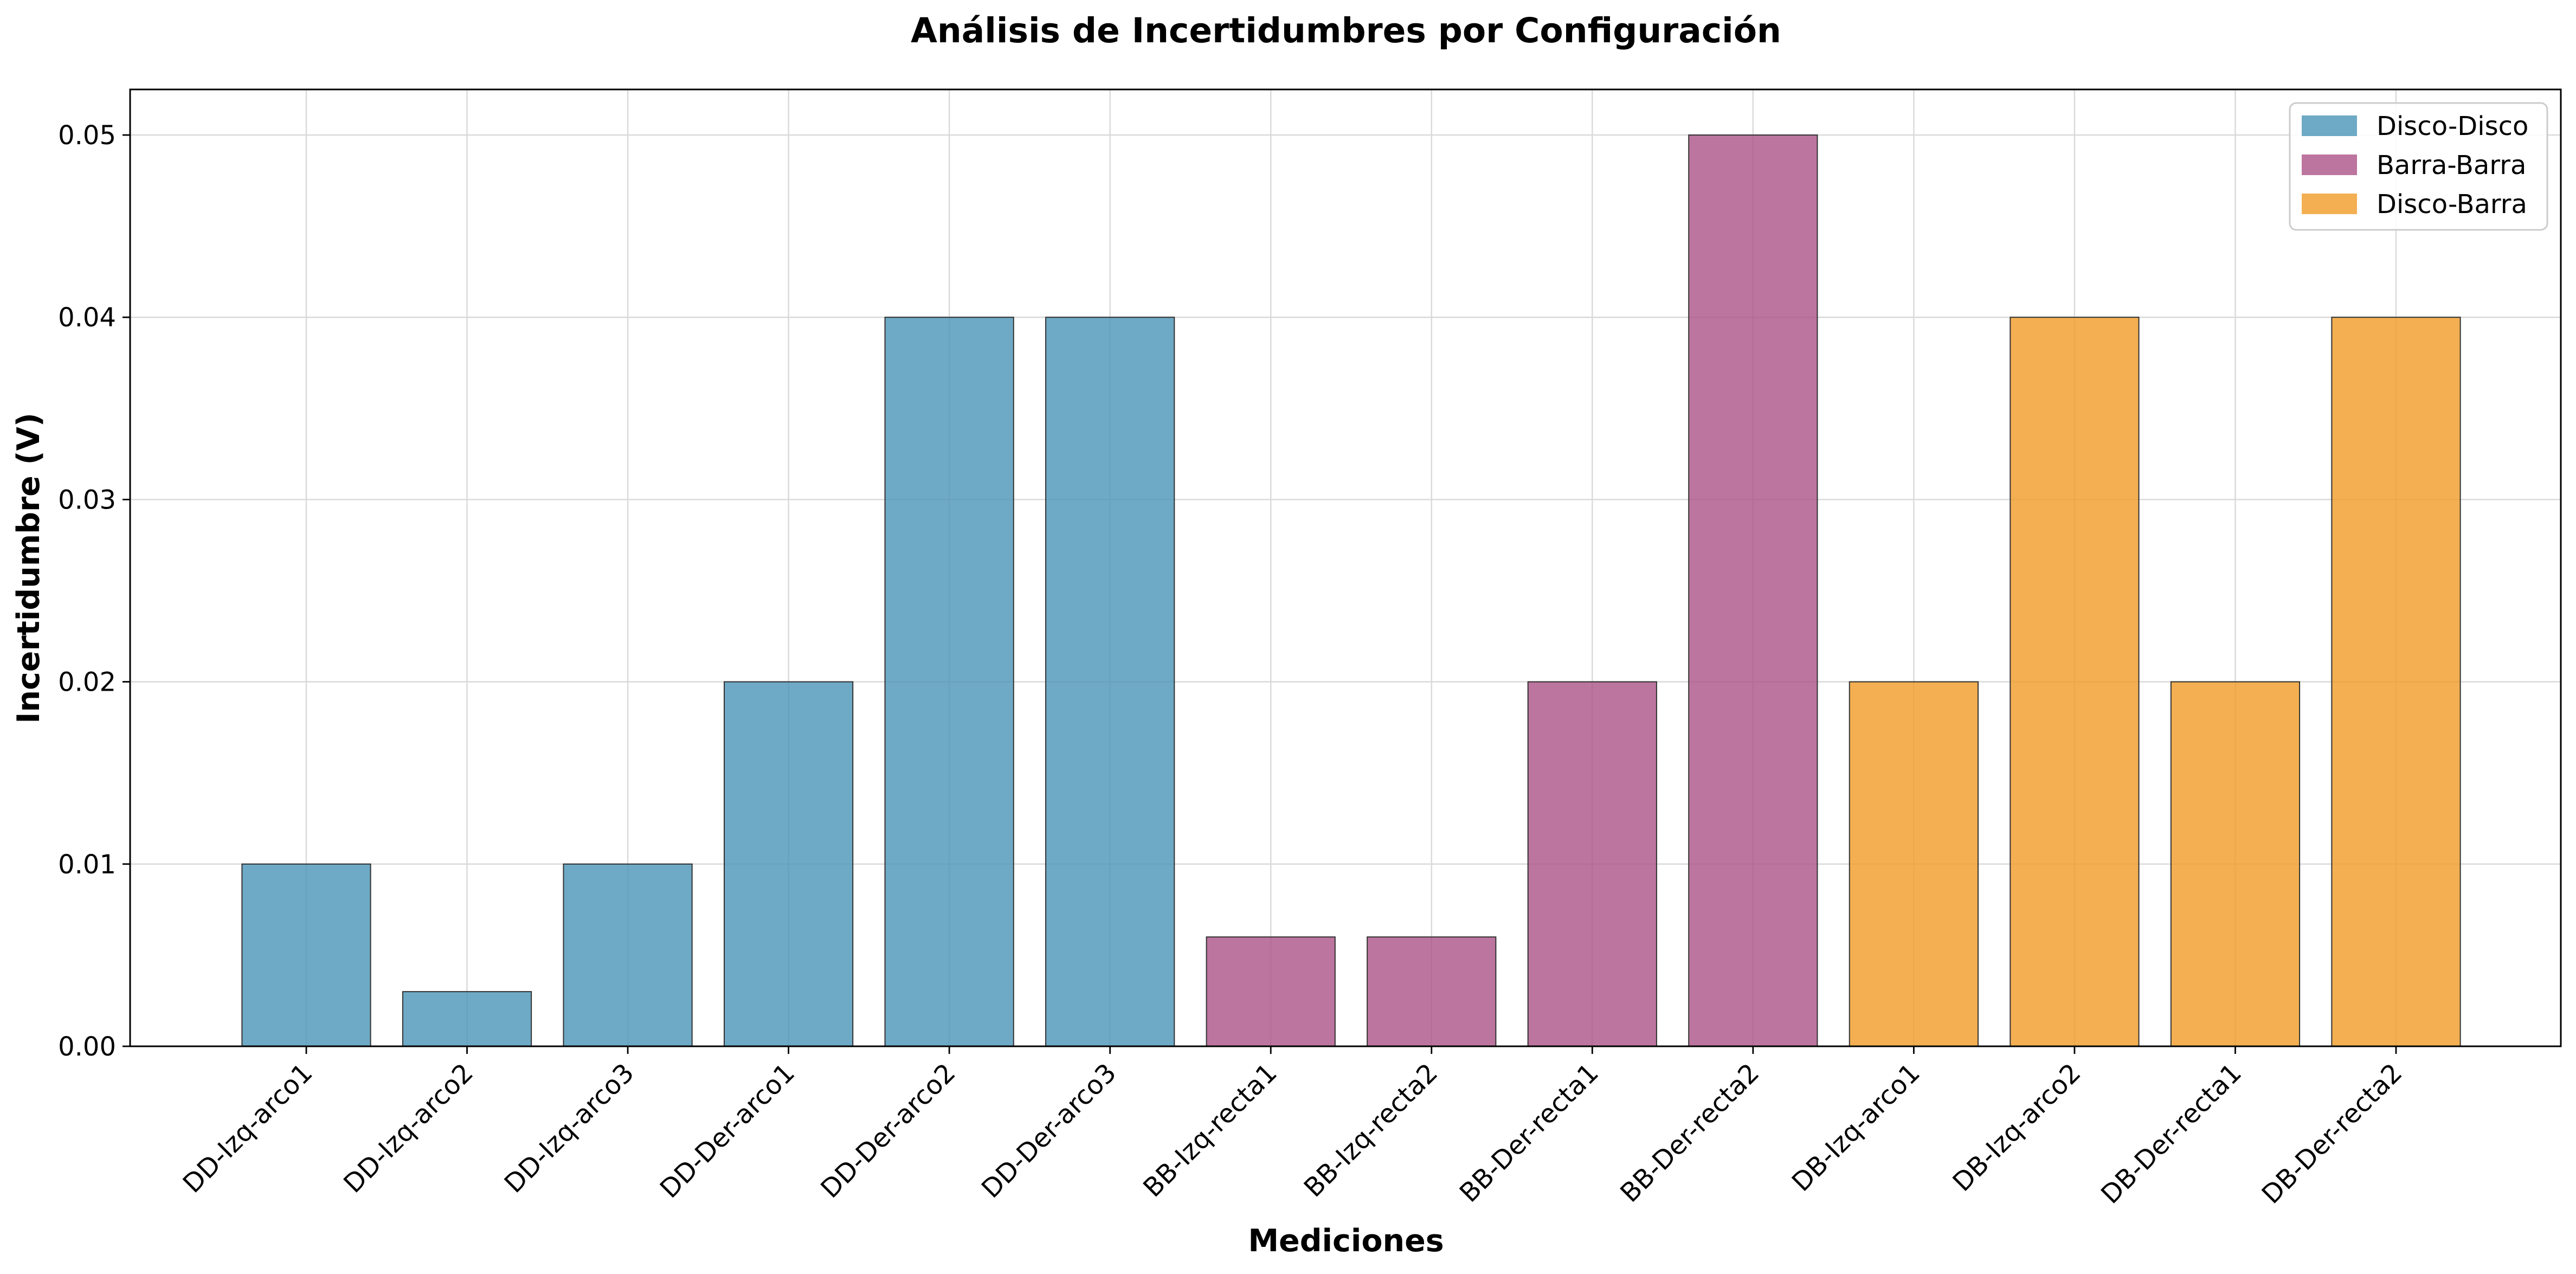 Image resolution: width=2576 pixels, height=1274 pixels. What do you see at coordinates (1592, 864) in the screenshot?
I see `bar-bb-der-recta1` at bounding box center [1592, 864].